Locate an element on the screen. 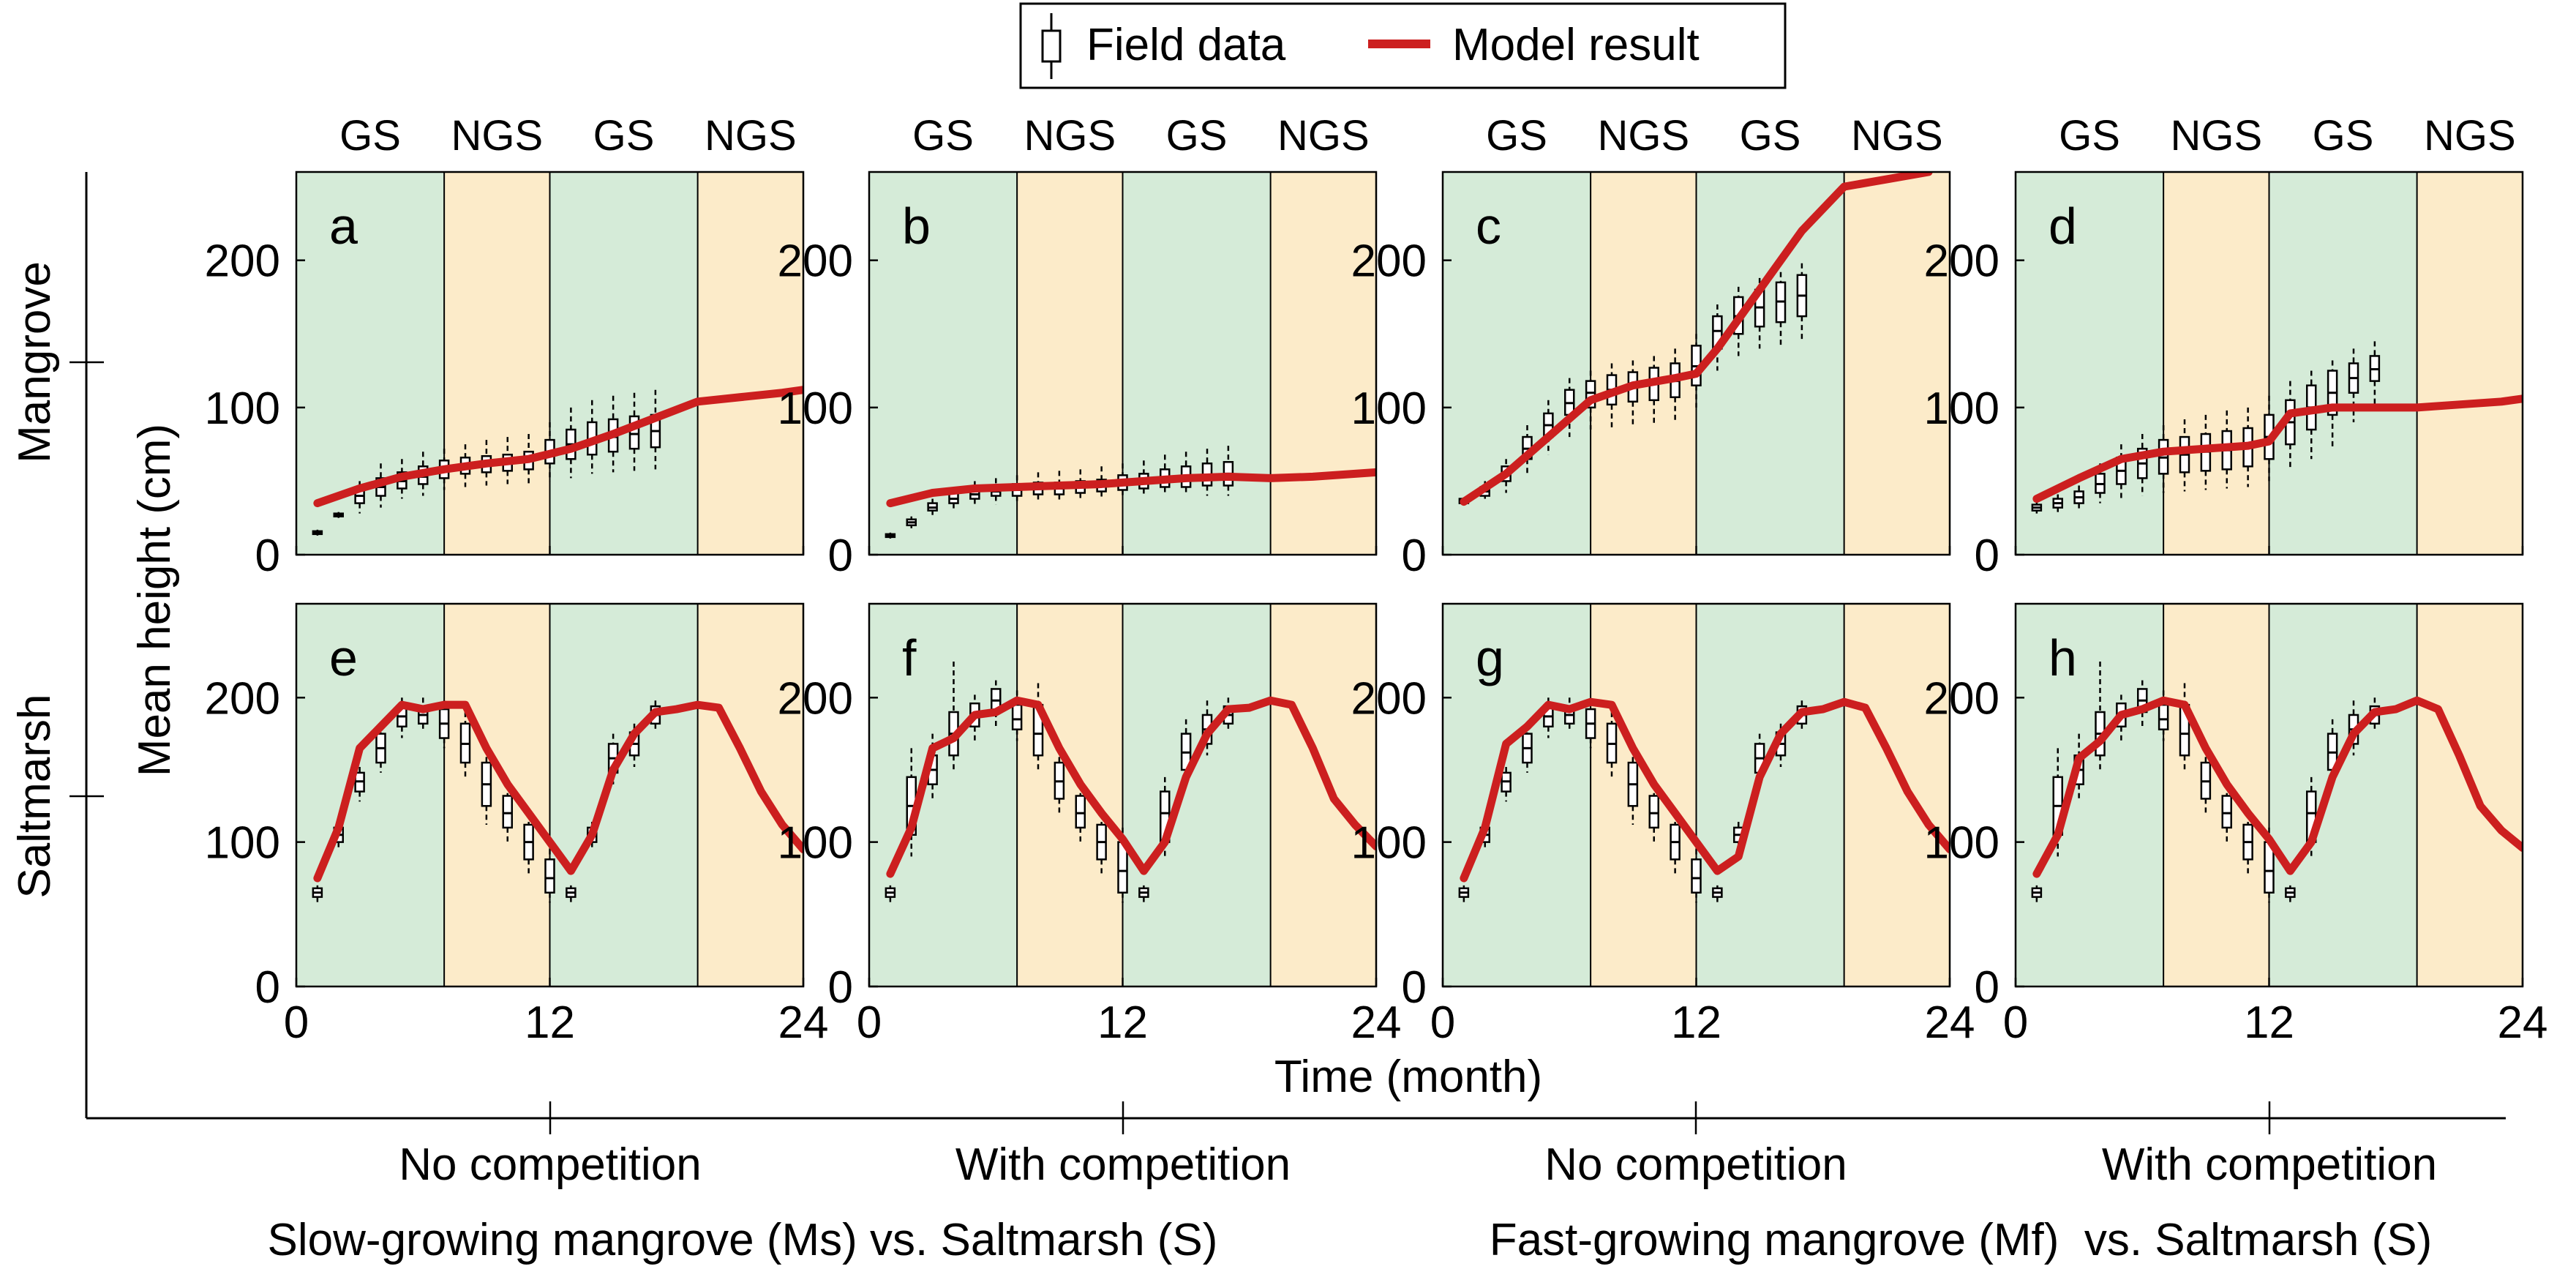 The height and width of the screenshot is (1288, 2576). panel-a: 0 100 200 a is located at coordinates (505, 376).